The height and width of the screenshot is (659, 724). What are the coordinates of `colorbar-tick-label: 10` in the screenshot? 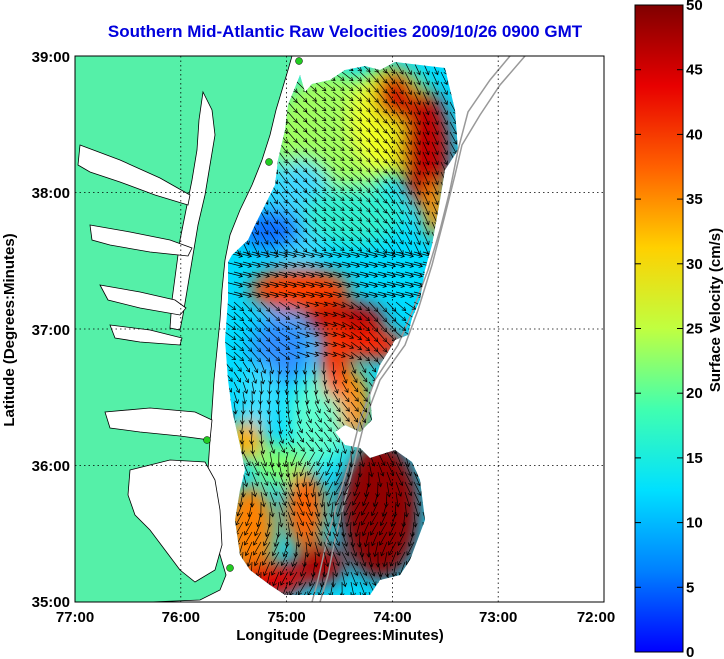 It's located at (694, 523).